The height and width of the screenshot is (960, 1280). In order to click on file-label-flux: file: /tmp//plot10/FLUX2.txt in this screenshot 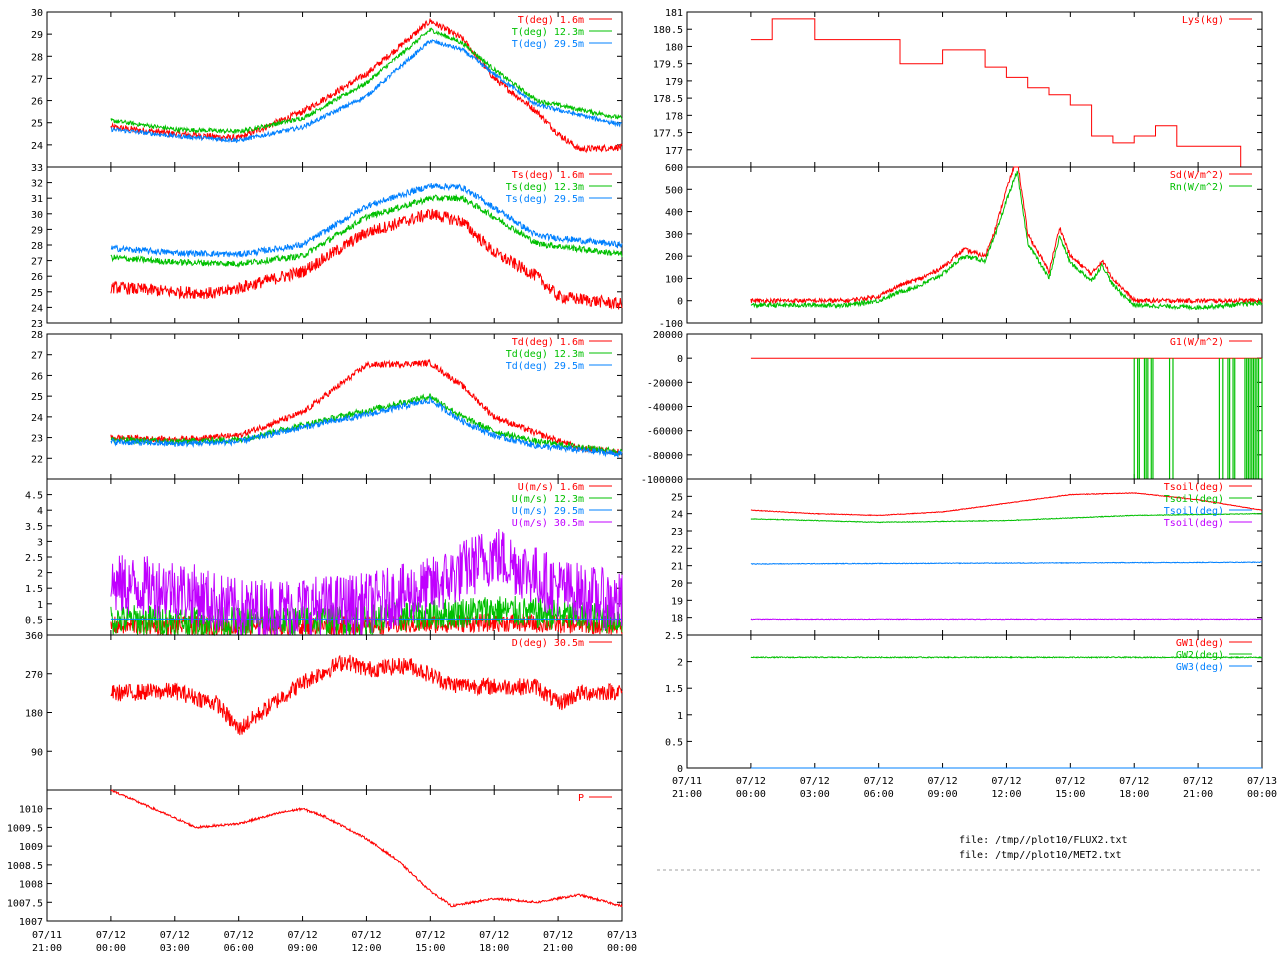, I will do `click(1043, 840)`.